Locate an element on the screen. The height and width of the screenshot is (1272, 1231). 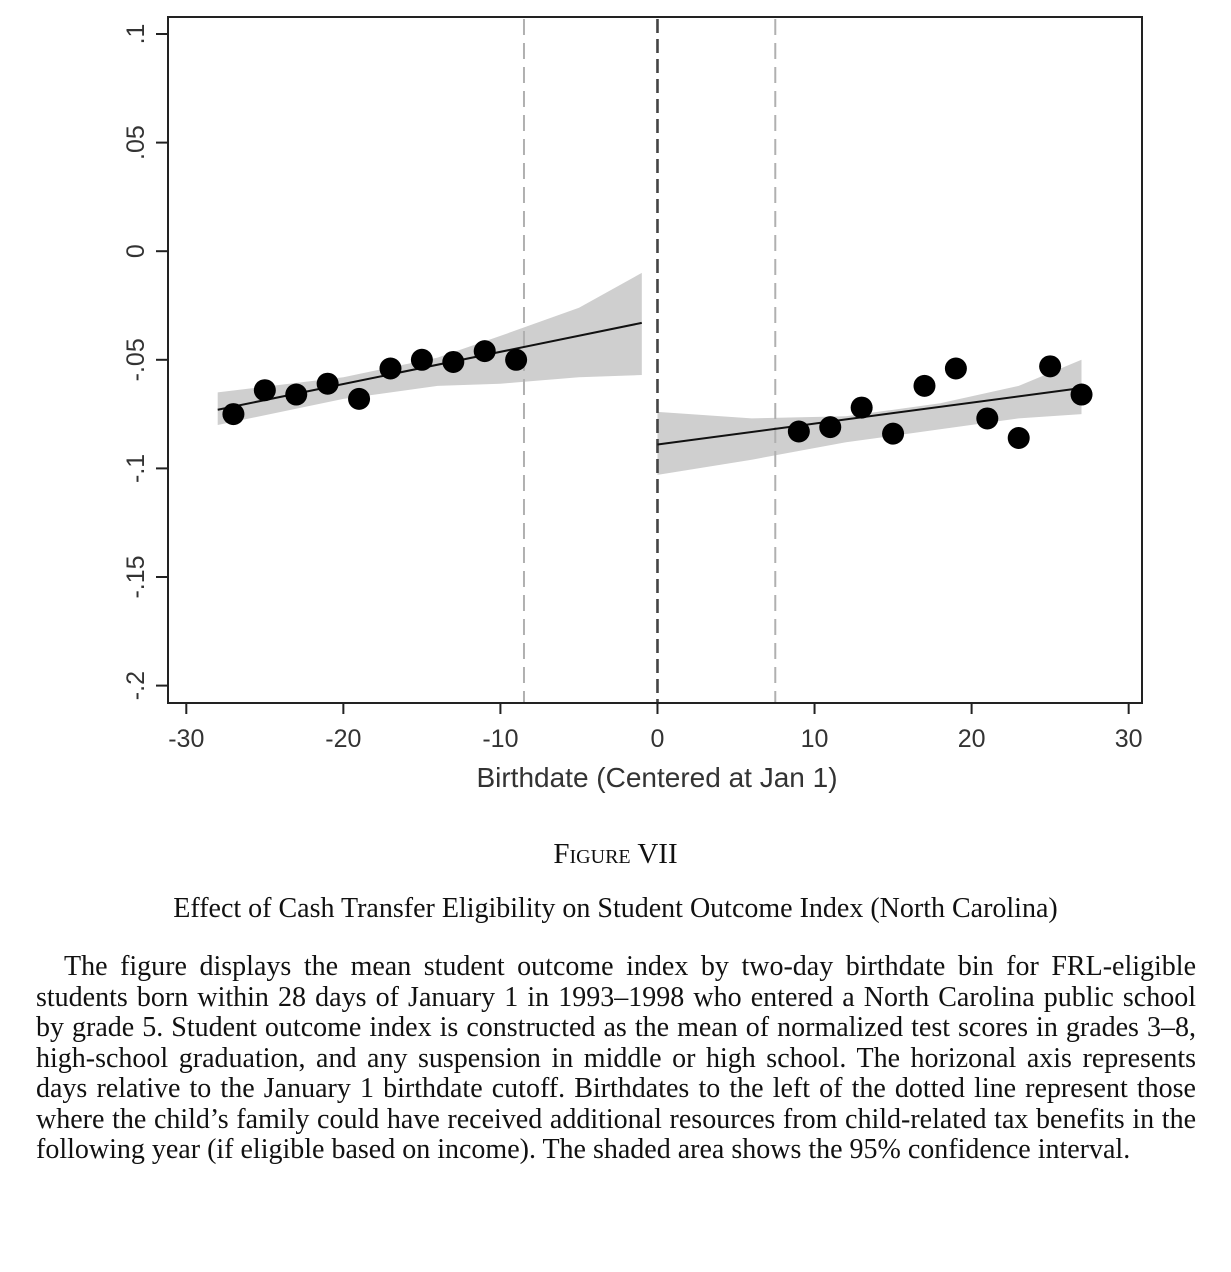
ci-band-left is located at coordinates (429, 348).